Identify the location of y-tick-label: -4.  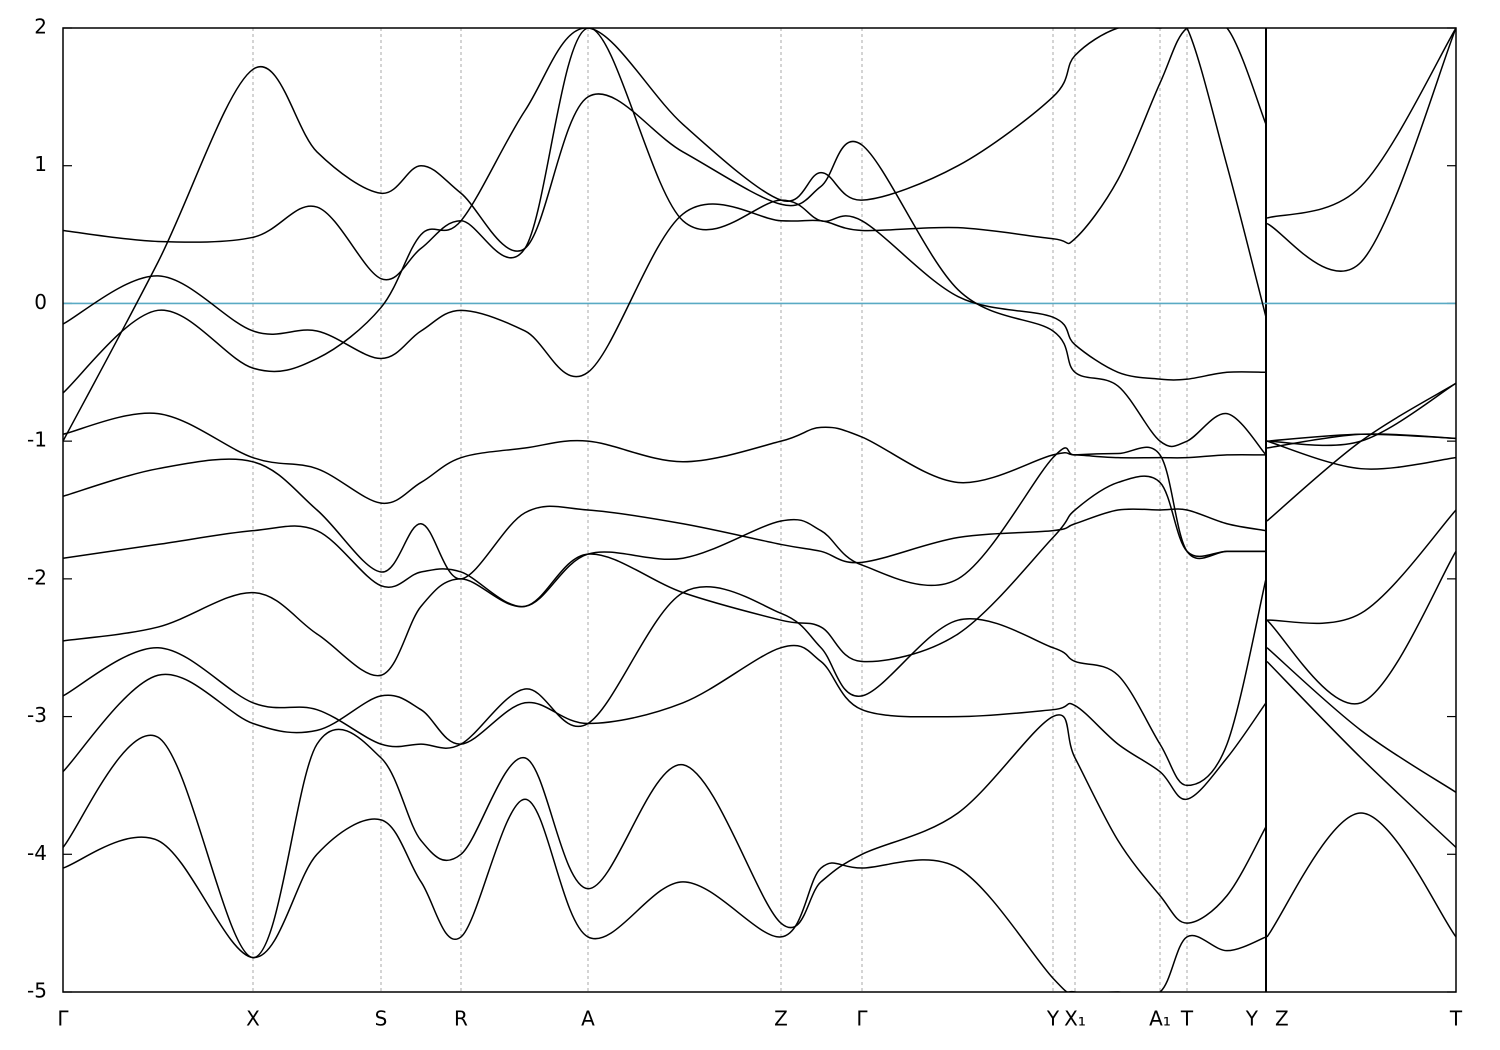
(37, 853).